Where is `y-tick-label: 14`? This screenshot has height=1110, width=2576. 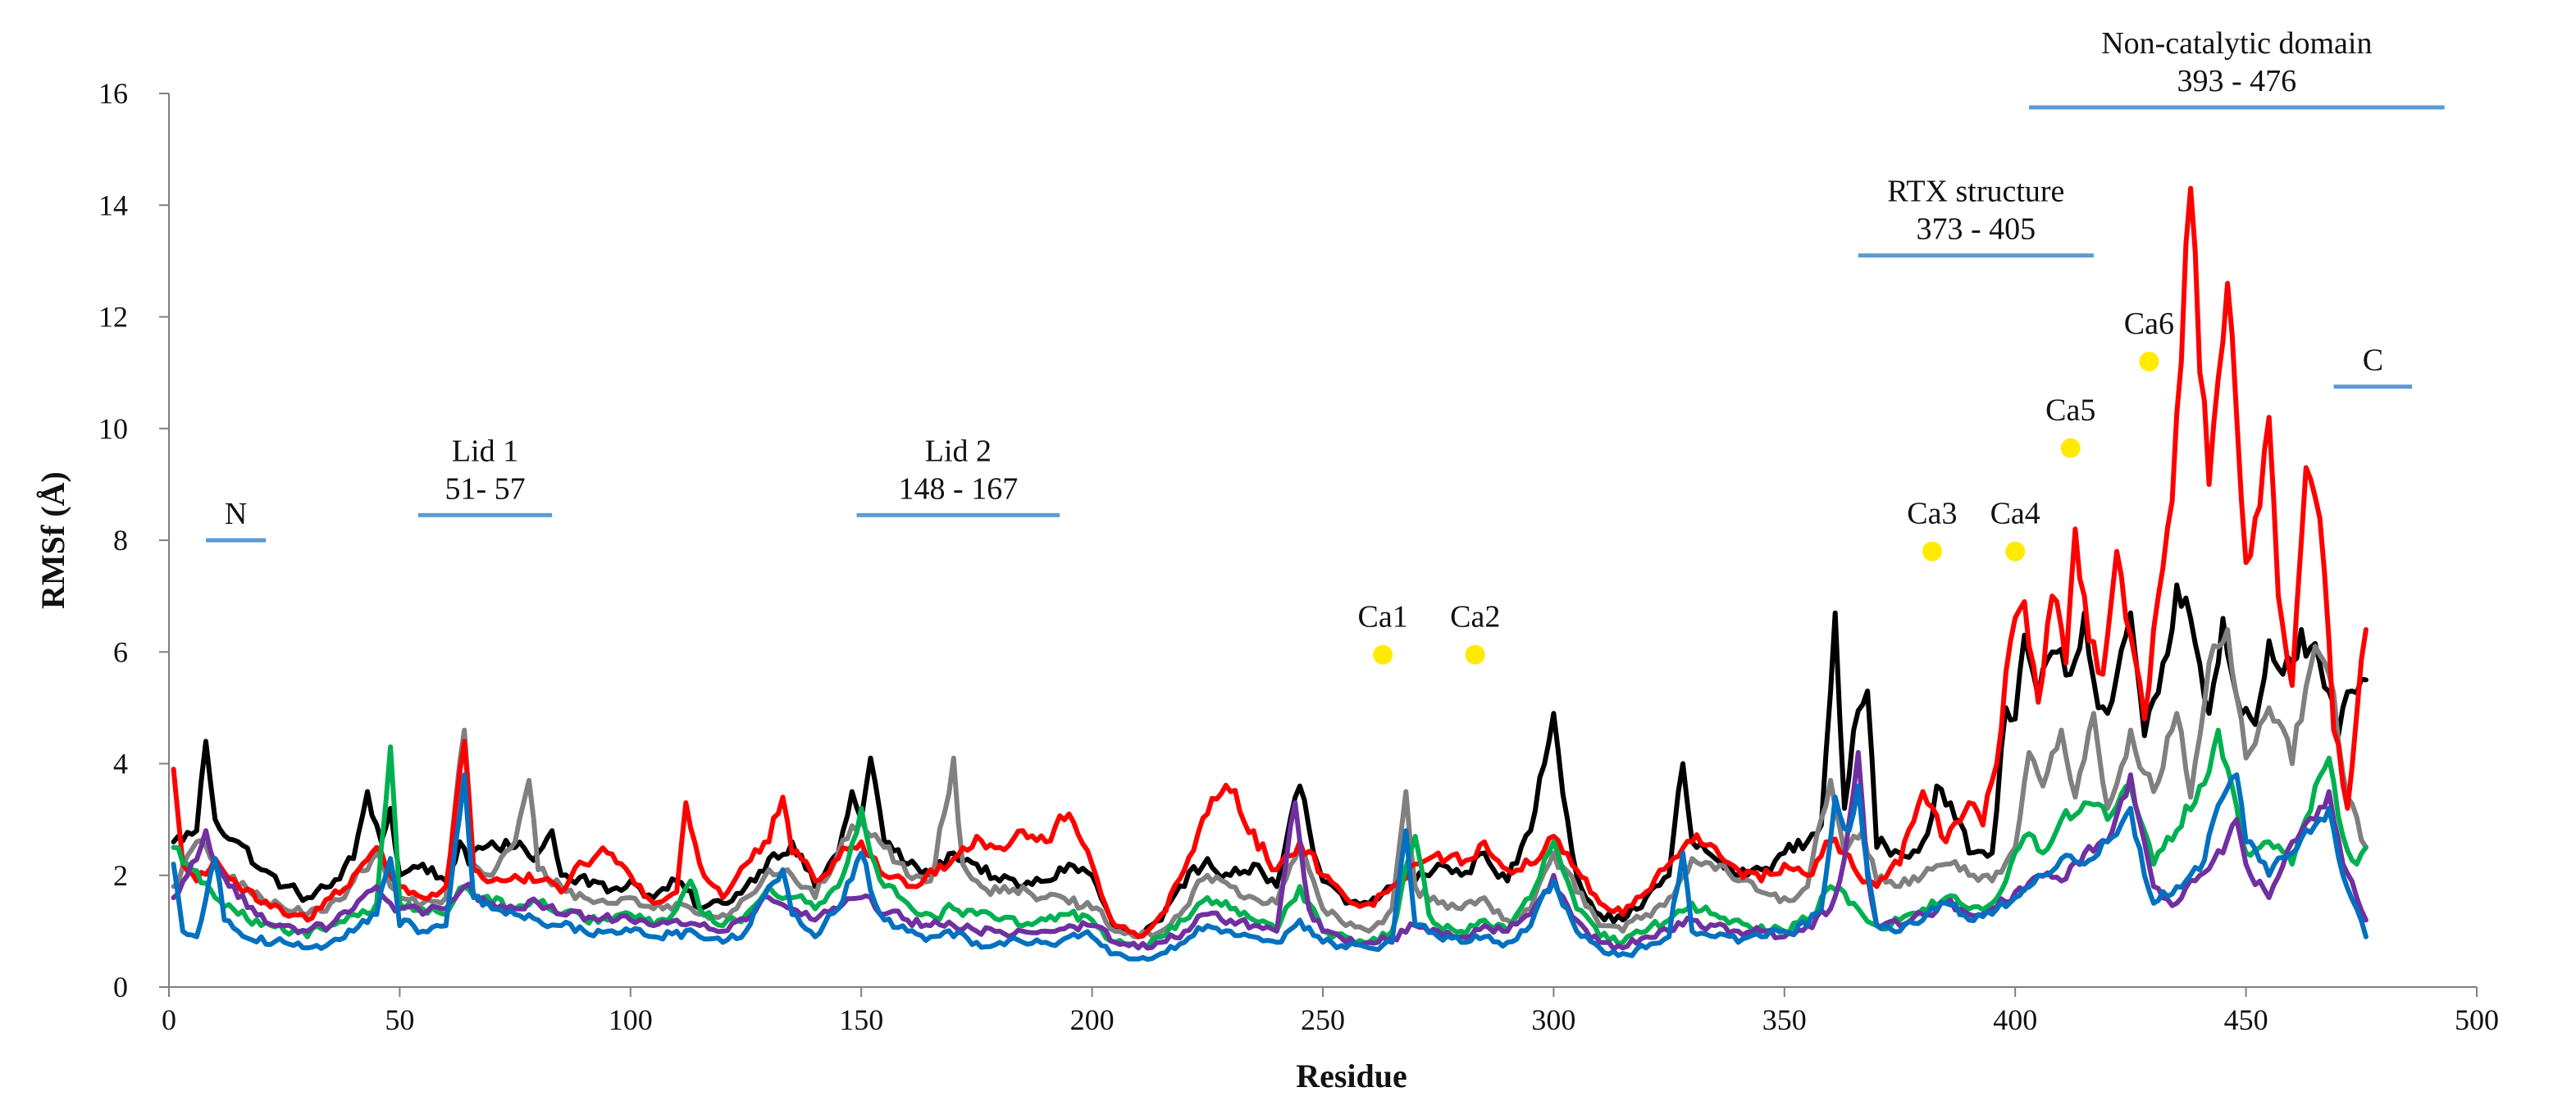
y-tick-label: 14 is located at coordinates (113, 205).